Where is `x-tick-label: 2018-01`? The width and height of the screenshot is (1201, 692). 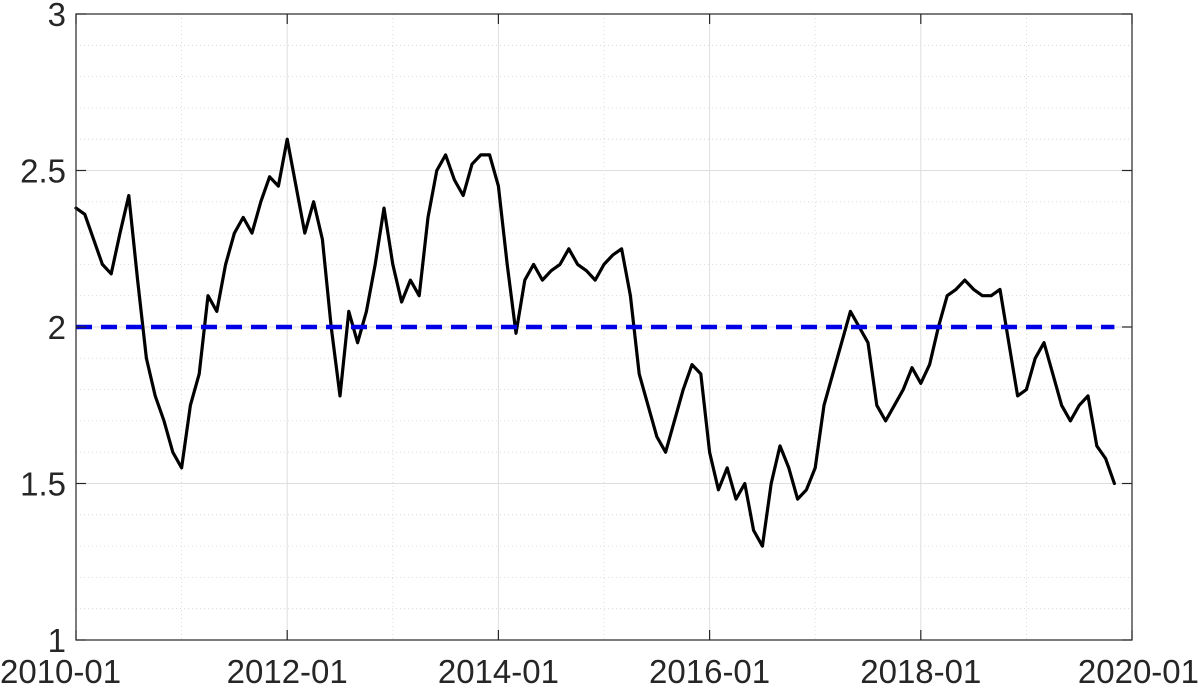
x-tick-label: 2018-01 is located at coordinates (920, 671).